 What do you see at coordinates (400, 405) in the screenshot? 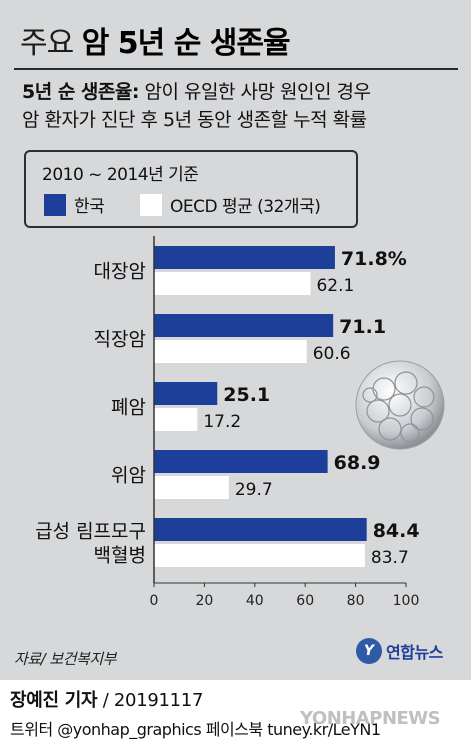
I see `cancer-cell-icon` at bounding box center [400, 405].